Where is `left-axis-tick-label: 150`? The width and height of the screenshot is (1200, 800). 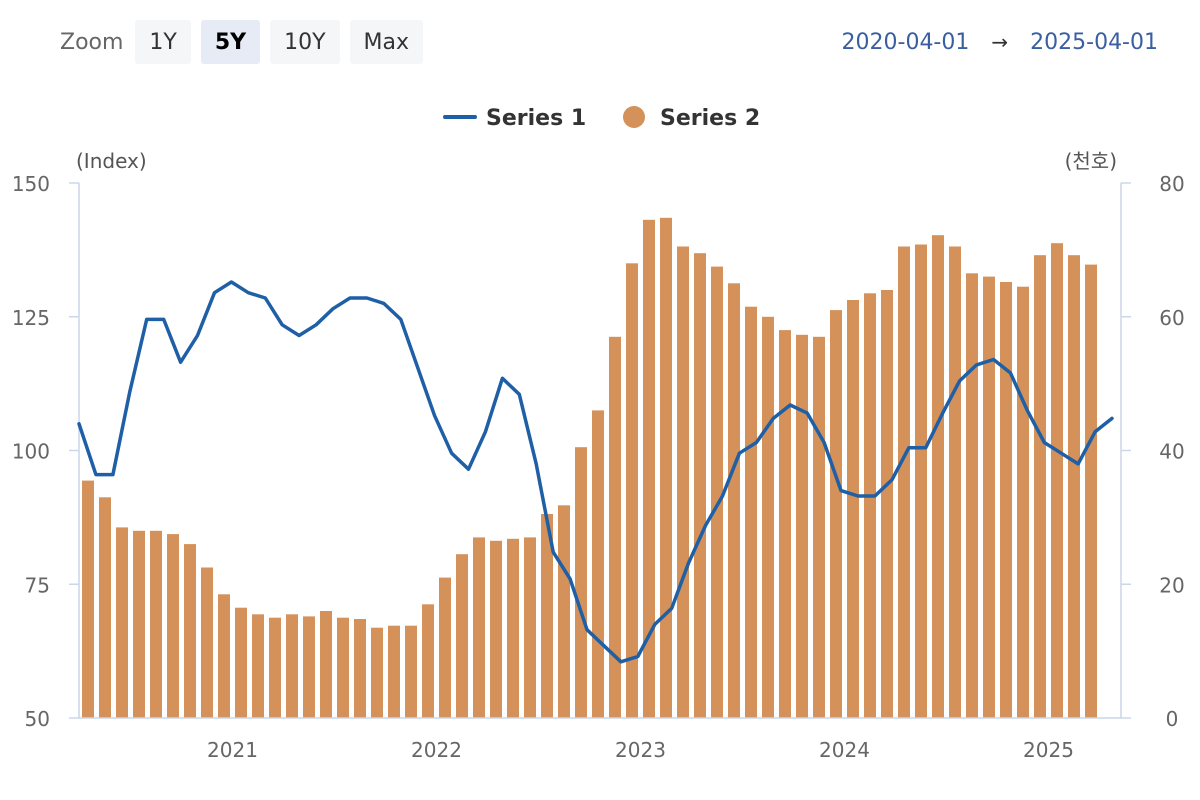 left-axis-tick-label: 150 is located at coordinates (31, 184).